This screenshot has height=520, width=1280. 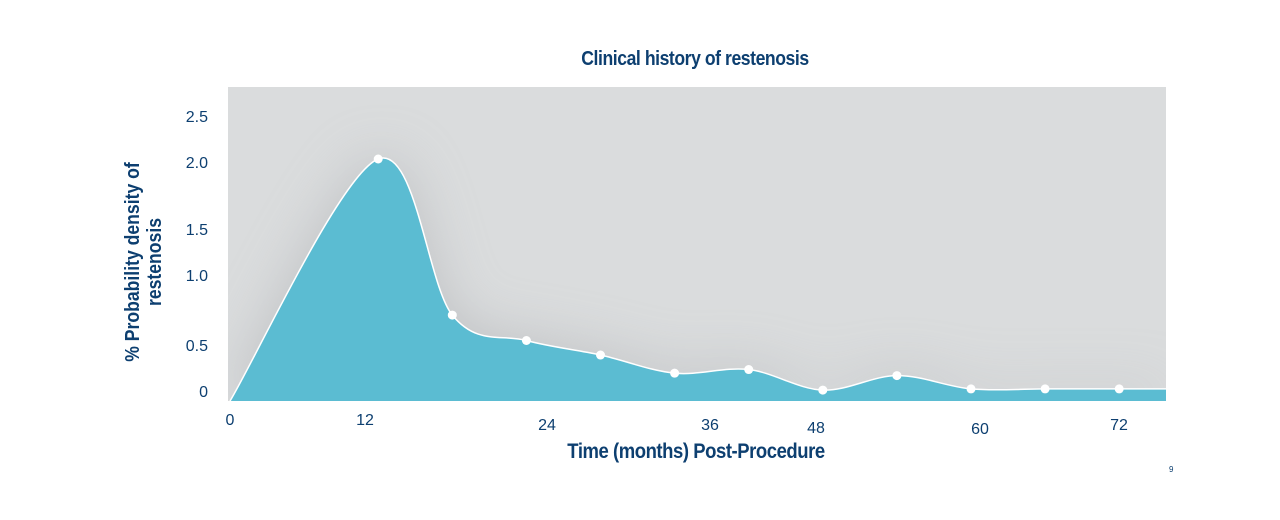 I want to click on page-number: 9, so click(x=1171, y=469).